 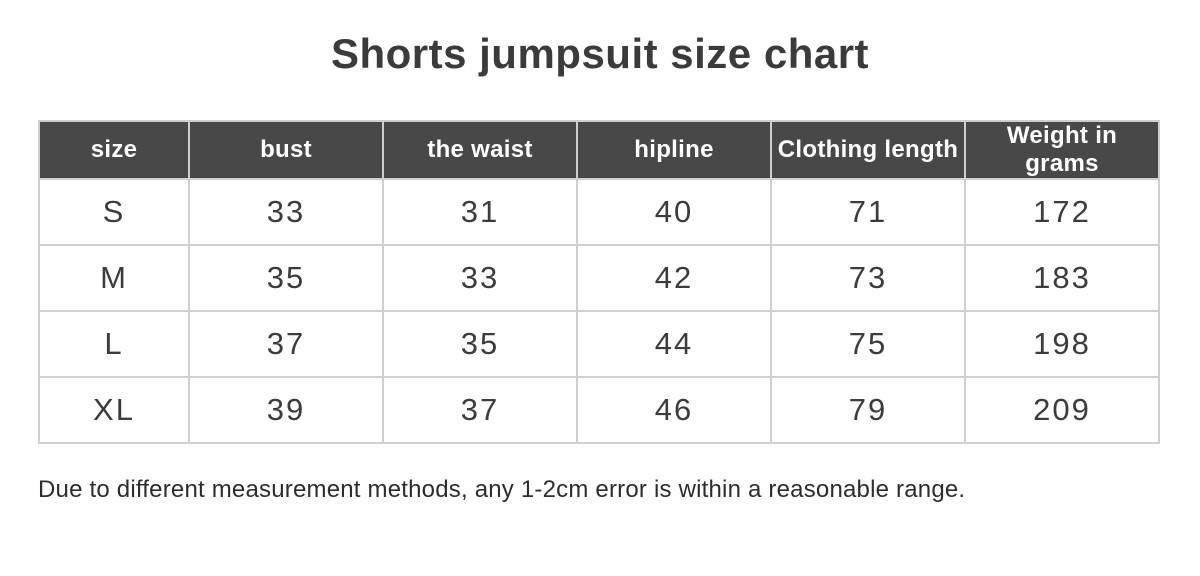 I want to click on cell-hipline: 46, so click(x=674, y=410).